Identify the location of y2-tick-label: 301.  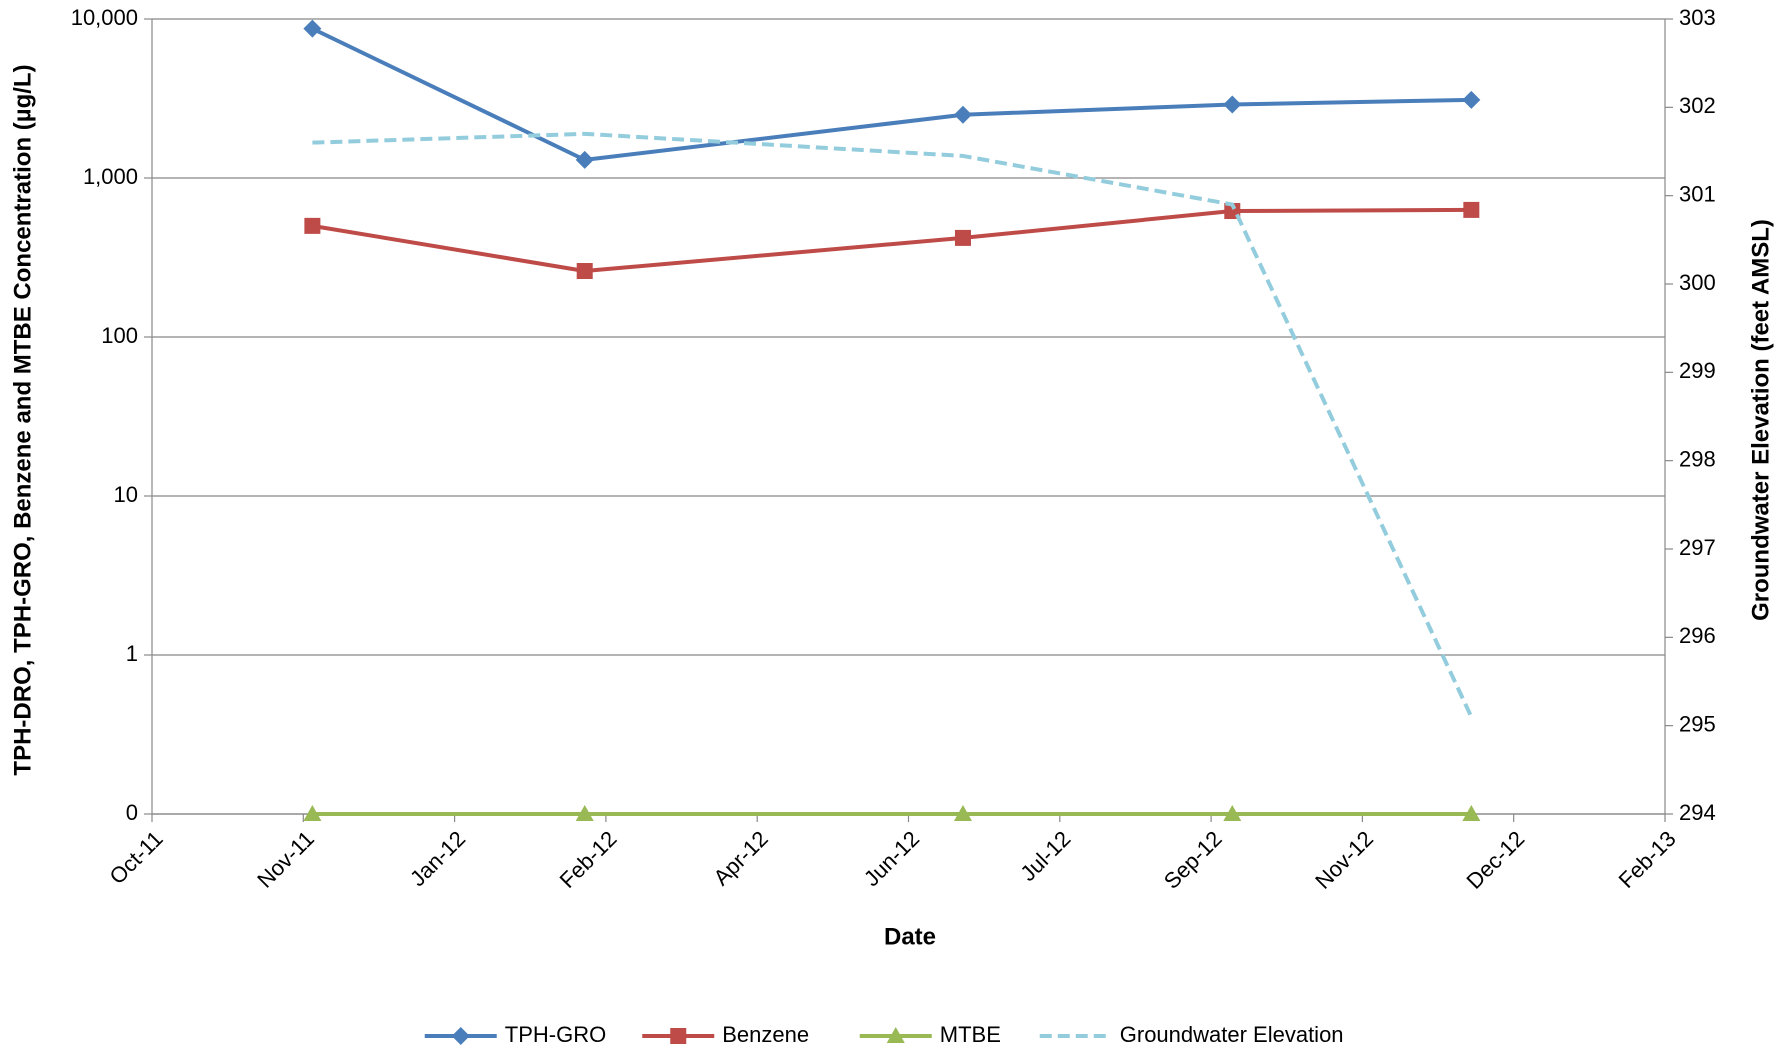
(1697, 193).